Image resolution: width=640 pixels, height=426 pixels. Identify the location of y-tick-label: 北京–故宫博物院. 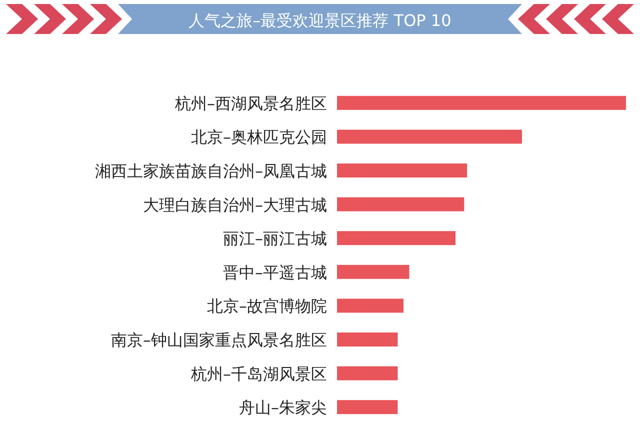
(267, 306).